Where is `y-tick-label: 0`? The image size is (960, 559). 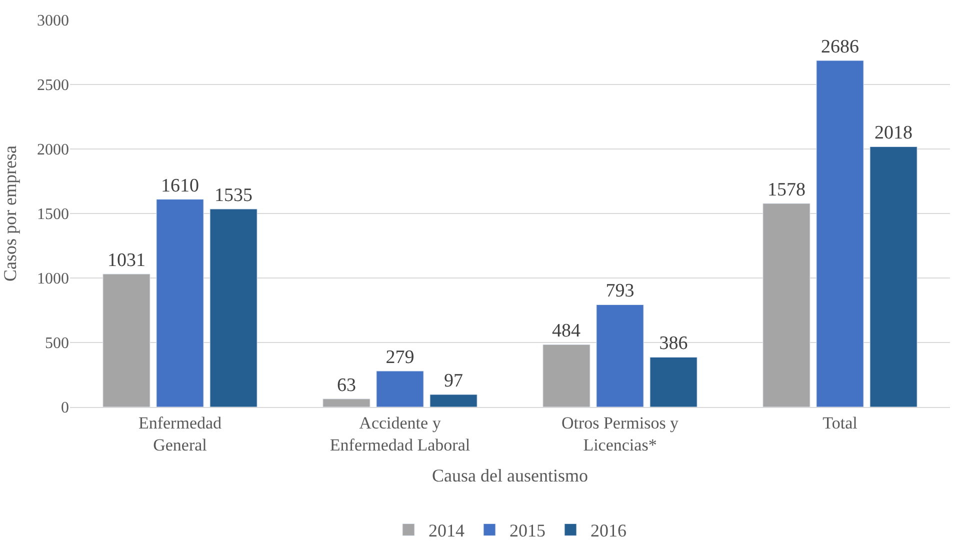
y-tick-label: 0 is located at coordinates (65, 408).